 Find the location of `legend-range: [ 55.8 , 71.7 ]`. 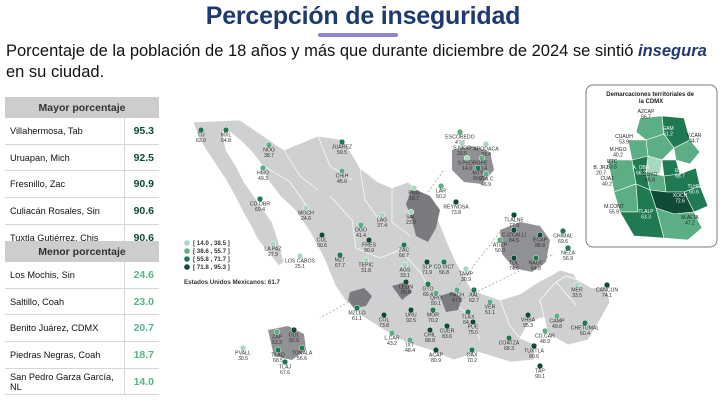

legend-range: [ 55.8 , 71.7 ] is located at coordinates (211, 259).